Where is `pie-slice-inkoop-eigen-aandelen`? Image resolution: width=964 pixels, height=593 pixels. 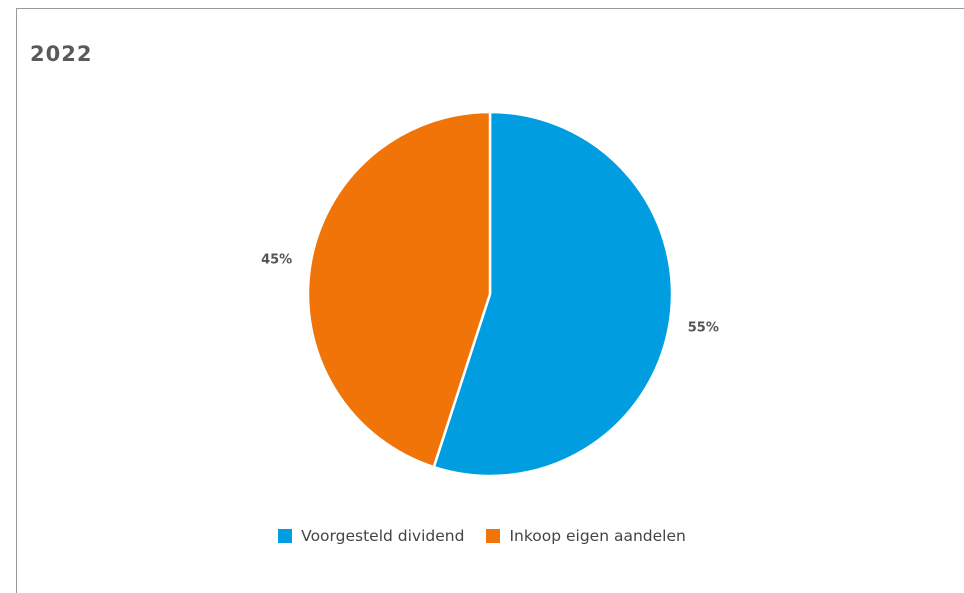 pie-slice-inkoop-eigen-aandelen is located at coordinates (399, 289).